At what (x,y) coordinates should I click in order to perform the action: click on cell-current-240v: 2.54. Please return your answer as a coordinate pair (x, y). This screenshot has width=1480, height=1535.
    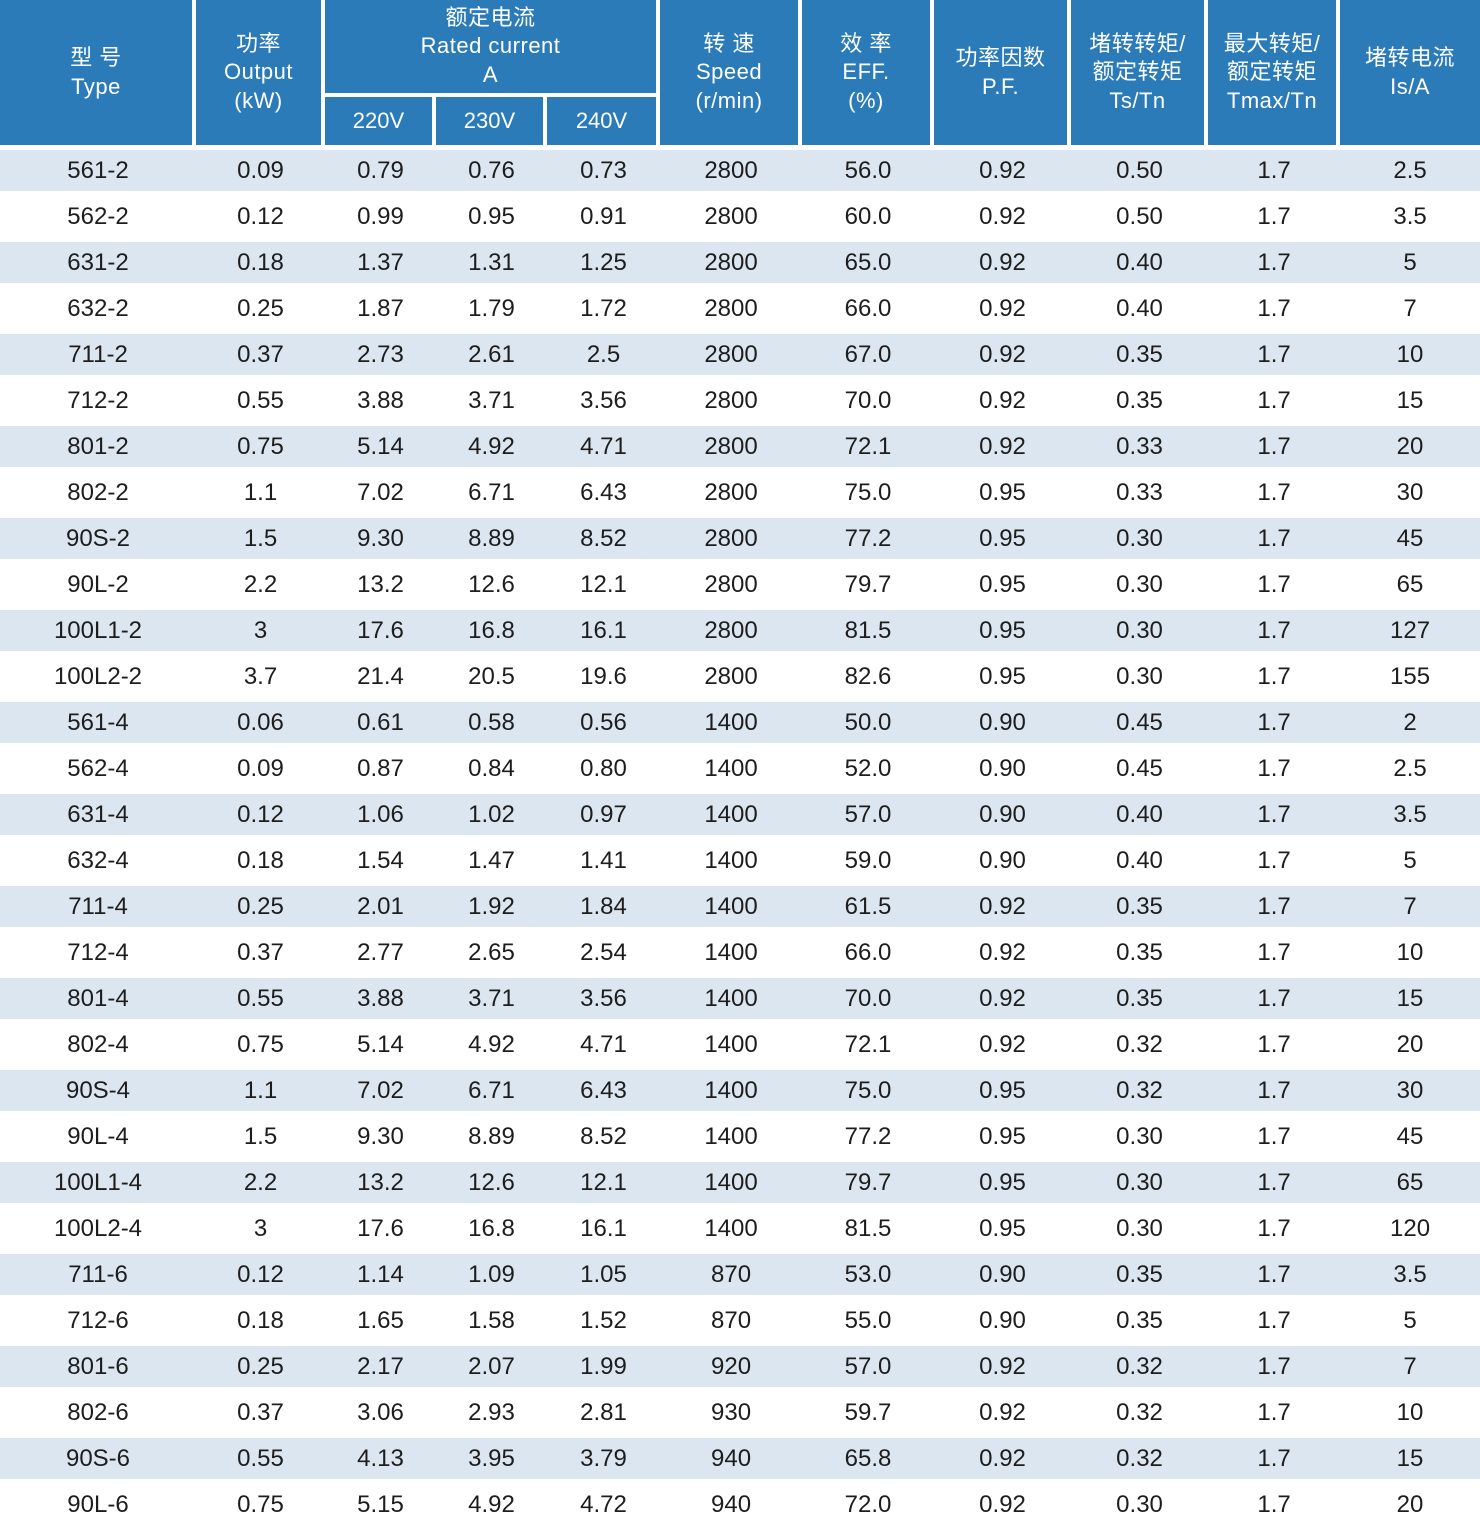
    Looking at the image, I should click on (604, 950).